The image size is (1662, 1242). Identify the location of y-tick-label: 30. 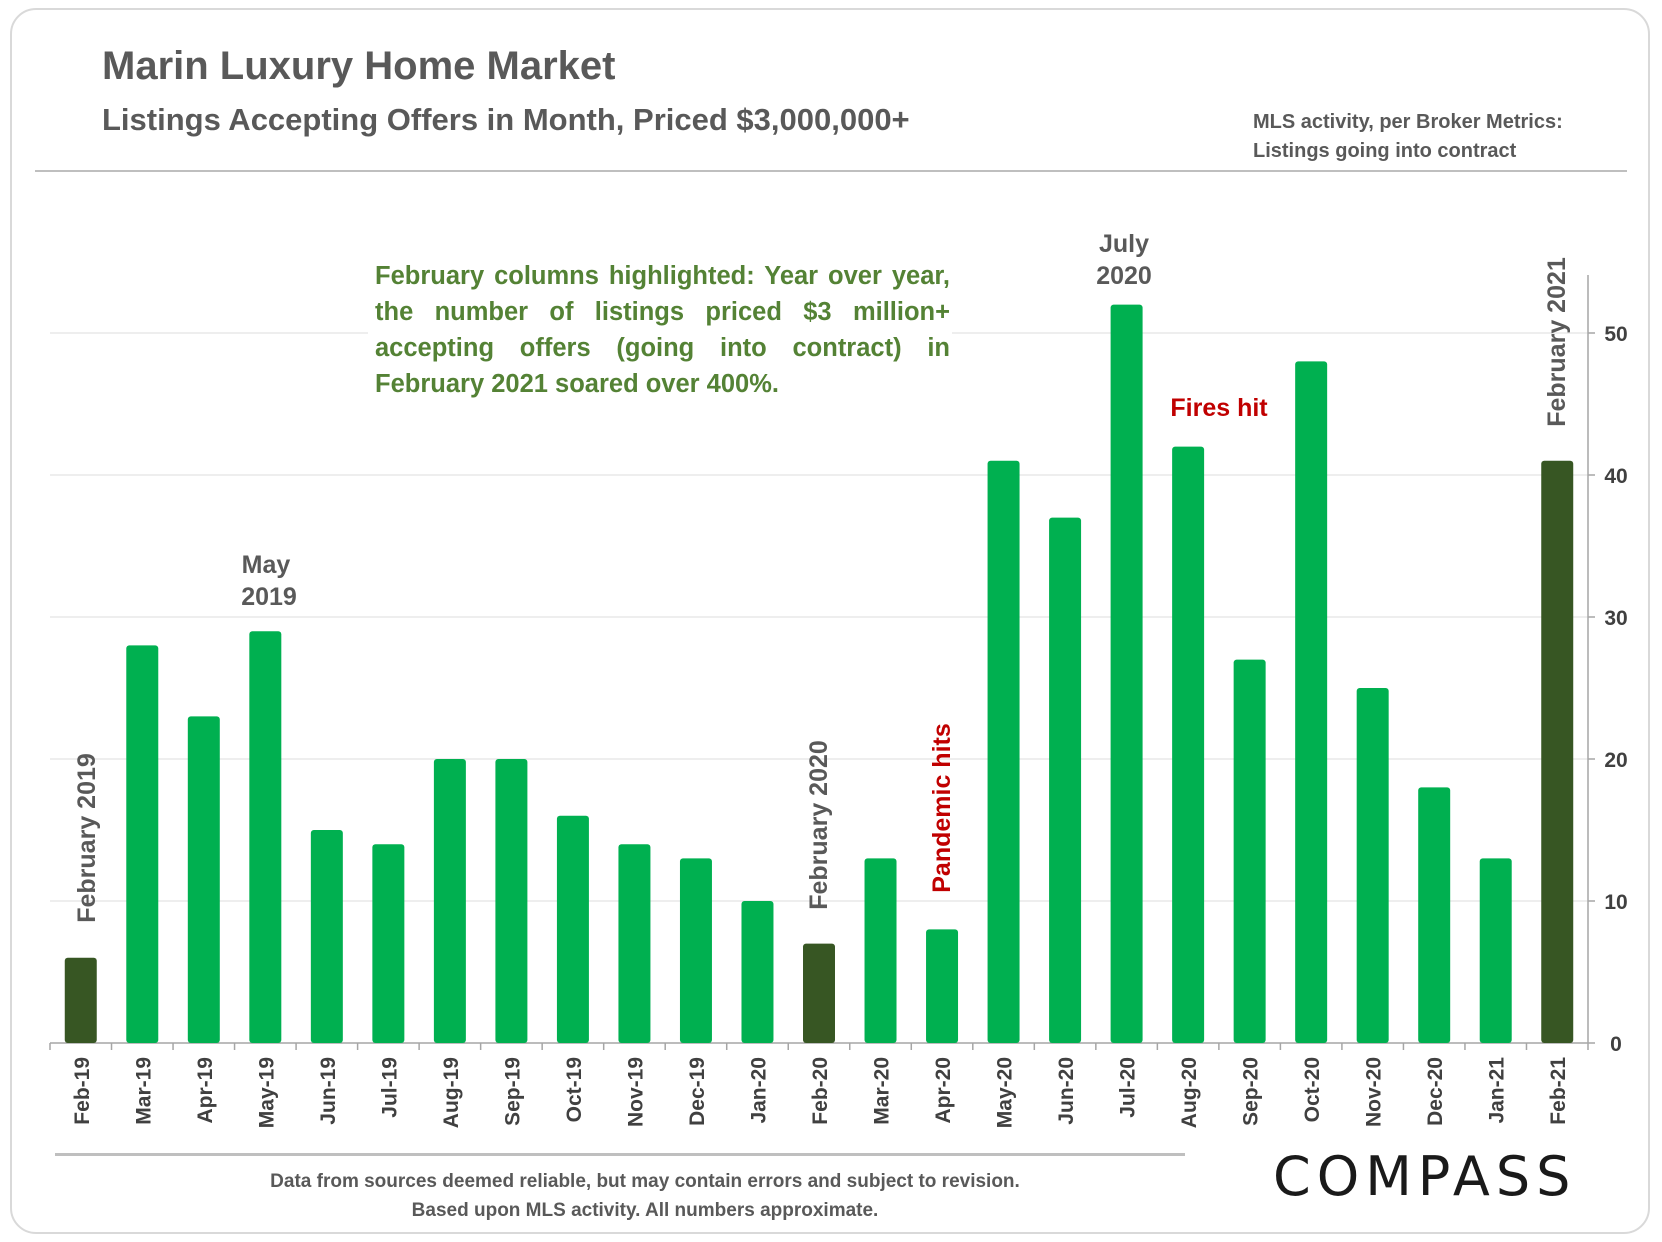
(1615, 618).